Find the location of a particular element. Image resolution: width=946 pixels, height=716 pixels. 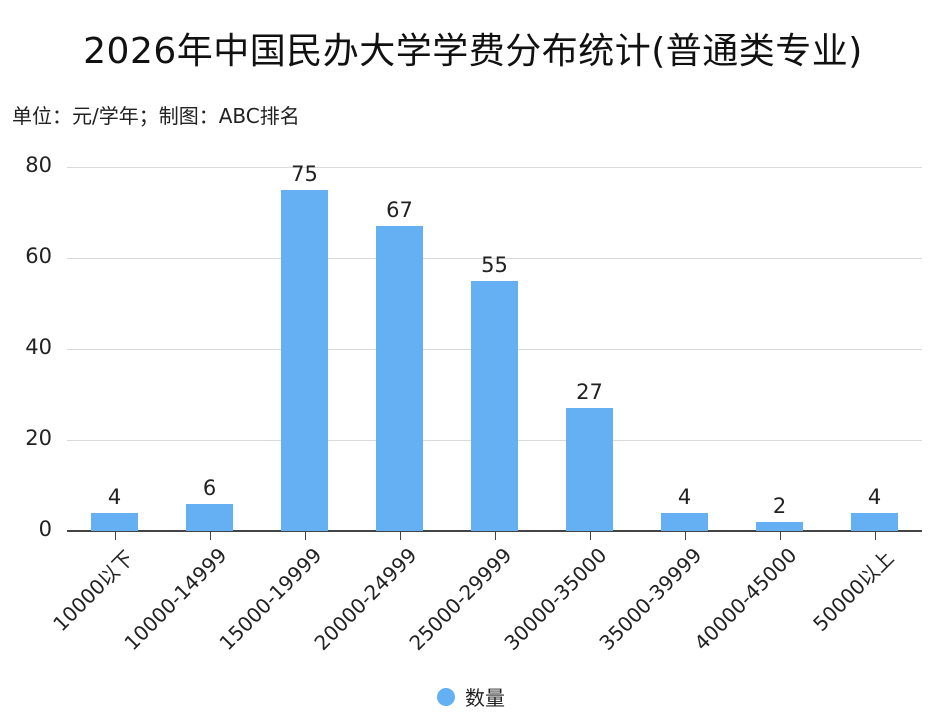

bar-value-label: 27 is located at coordinates (589, 392).